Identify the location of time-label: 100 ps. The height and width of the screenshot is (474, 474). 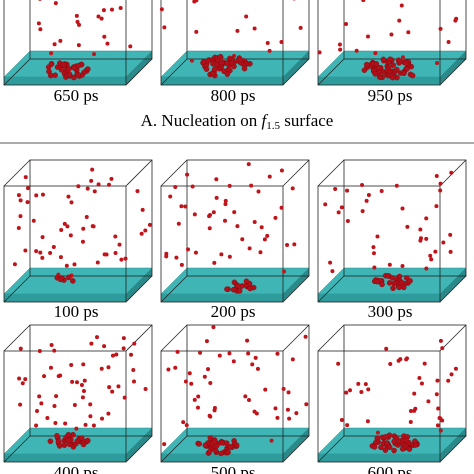
(76, 311).